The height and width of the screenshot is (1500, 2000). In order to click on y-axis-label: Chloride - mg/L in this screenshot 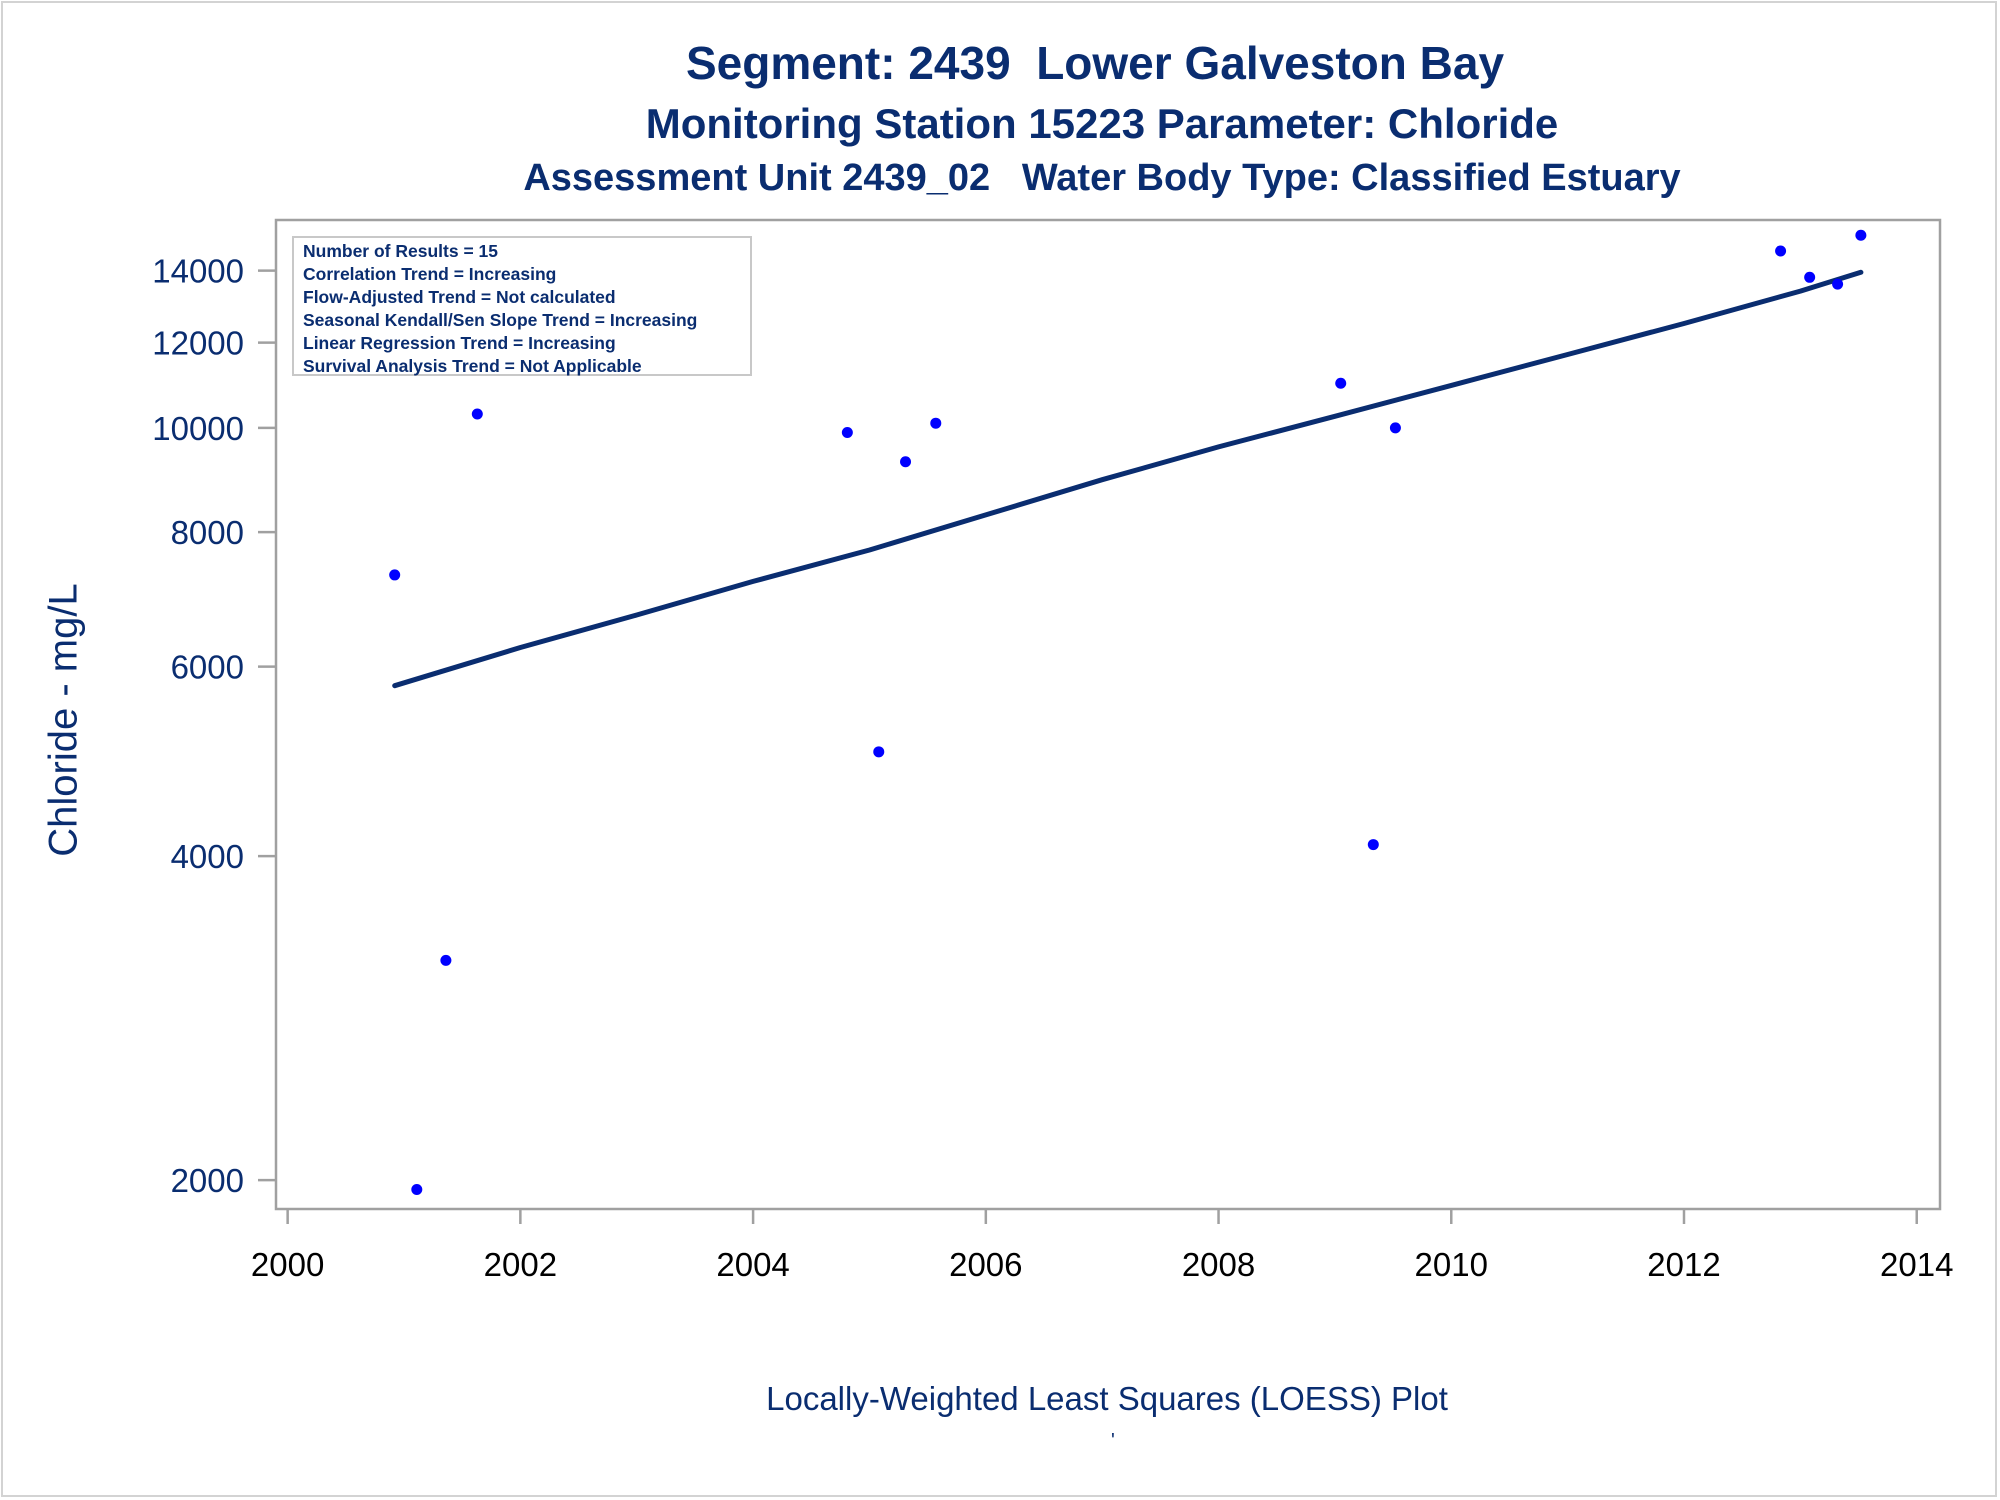, I will do `click(63, 720)`.